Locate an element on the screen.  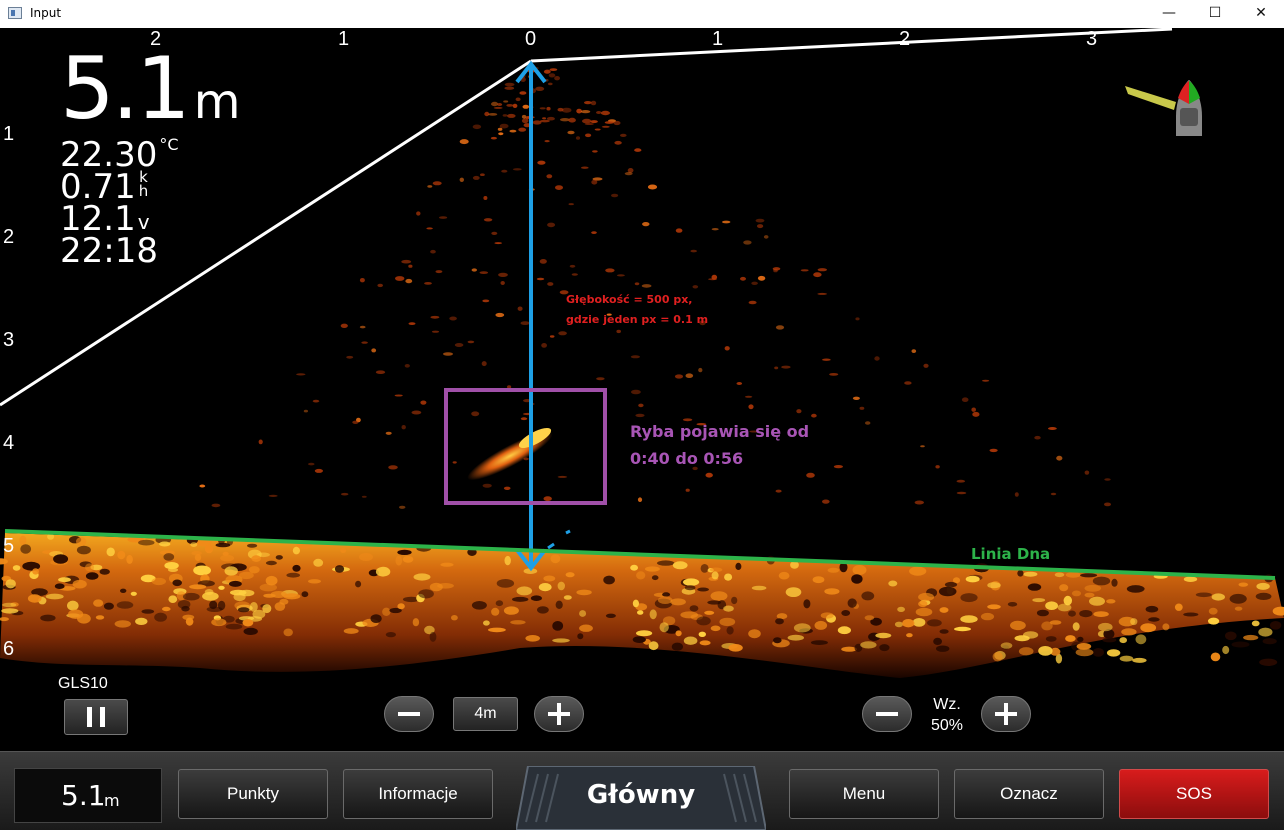
window-title: Input is located at coordinates (45, 13).